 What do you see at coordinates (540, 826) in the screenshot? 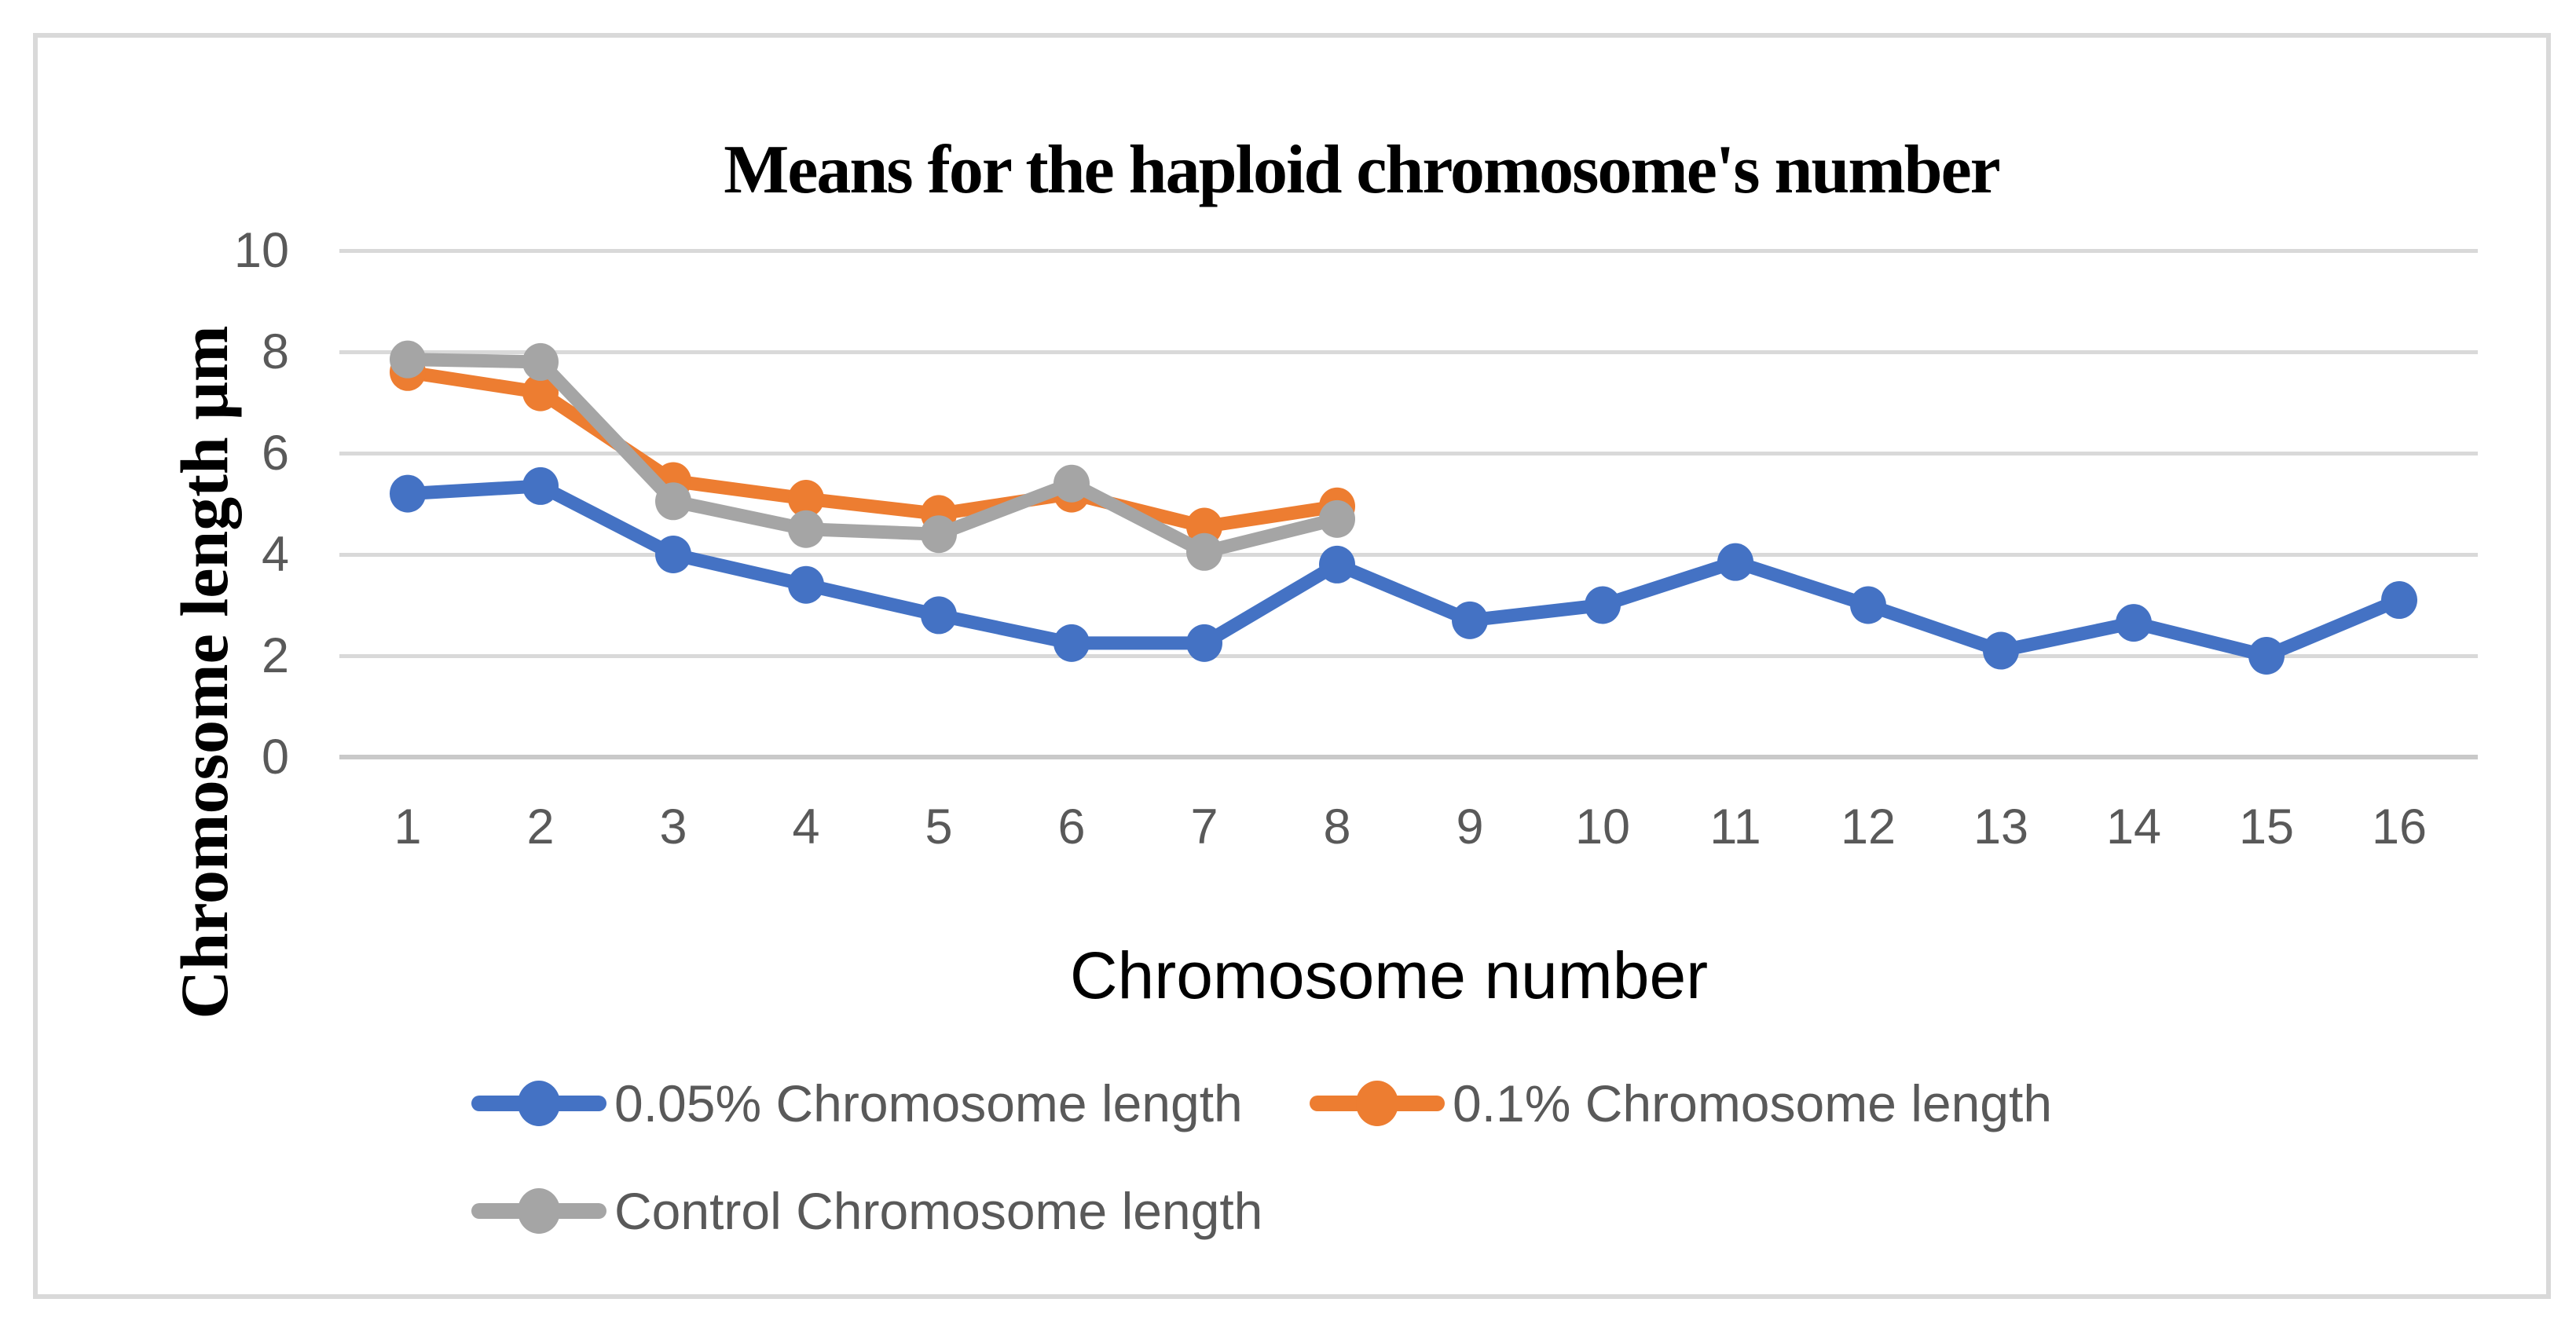
I see `x-tick-label: 2` at bounding box center [540, 826].